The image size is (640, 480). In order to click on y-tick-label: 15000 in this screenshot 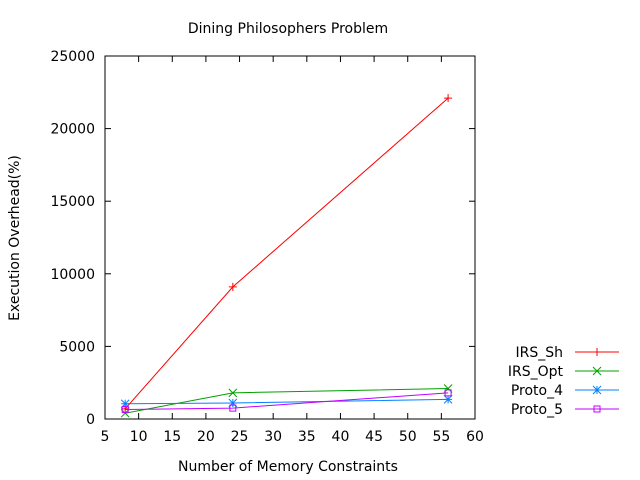, I will do `click(72, 202)`.